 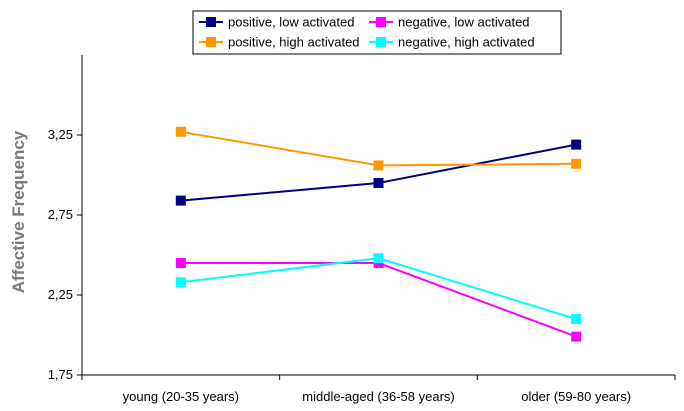 I want to click on legend-entry: negative, high activated, so click(x=452, y=42).